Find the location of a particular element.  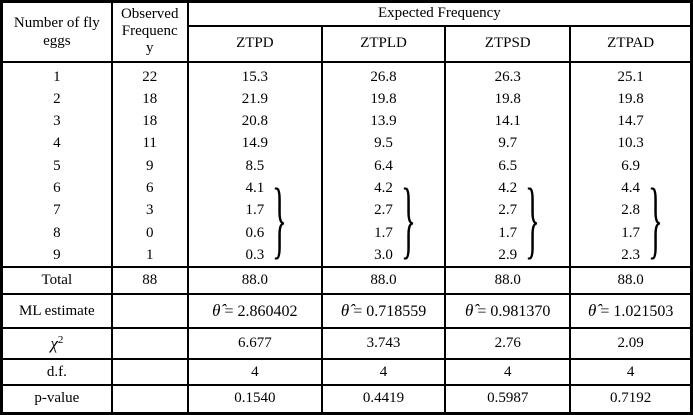

ml-label: ML estimate is located at coordinates (56, 311).